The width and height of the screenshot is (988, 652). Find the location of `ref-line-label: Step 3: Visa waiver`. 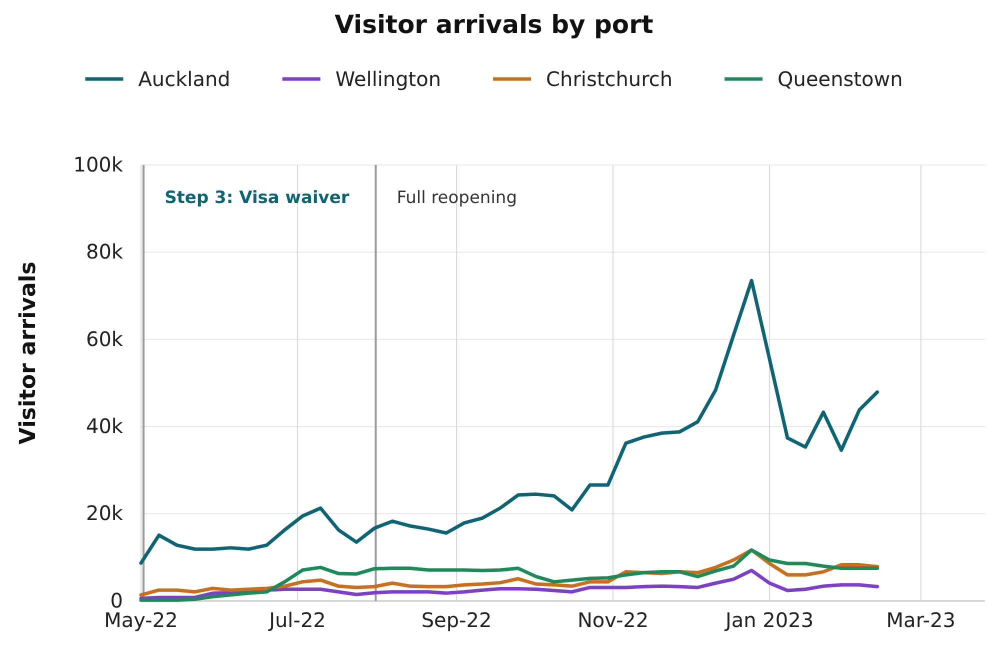

ref-line-label: Step 3: Visa waiver is located at coordinates (257, 198).